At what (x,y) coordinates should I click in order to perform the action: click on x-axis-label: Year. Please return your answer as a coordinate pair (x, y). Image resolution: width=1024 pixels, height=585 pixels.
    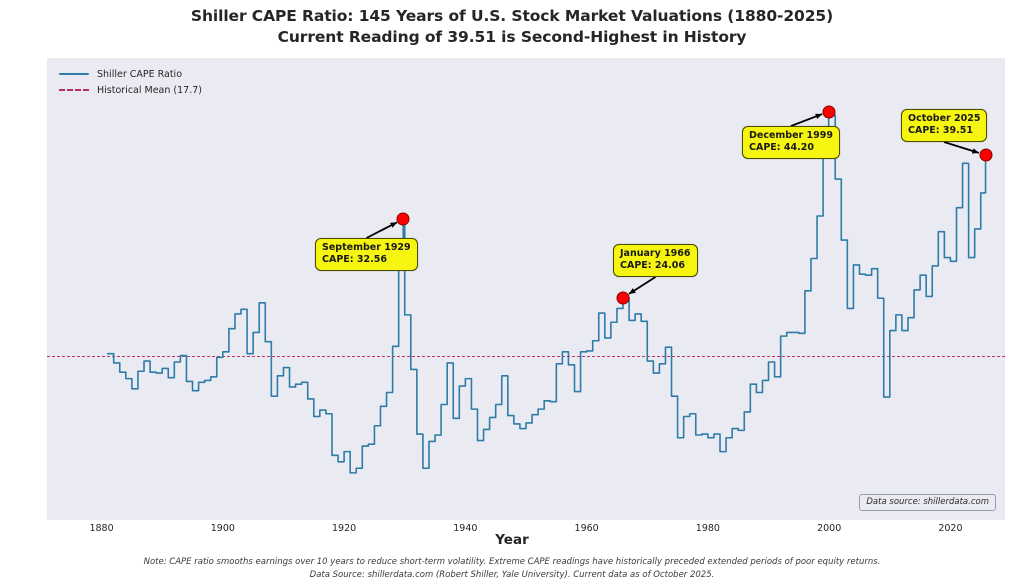
    Looking at the image, I should click on (512, 540).